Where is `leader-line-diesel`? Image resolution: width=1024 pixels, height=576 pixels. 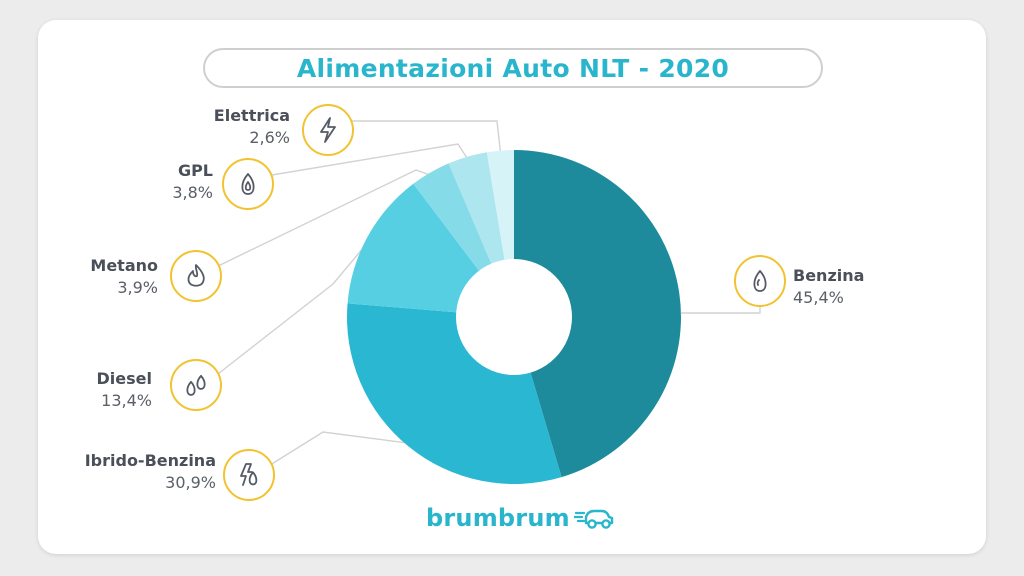
leader-line-diesel is located at coordinates (292, 308).